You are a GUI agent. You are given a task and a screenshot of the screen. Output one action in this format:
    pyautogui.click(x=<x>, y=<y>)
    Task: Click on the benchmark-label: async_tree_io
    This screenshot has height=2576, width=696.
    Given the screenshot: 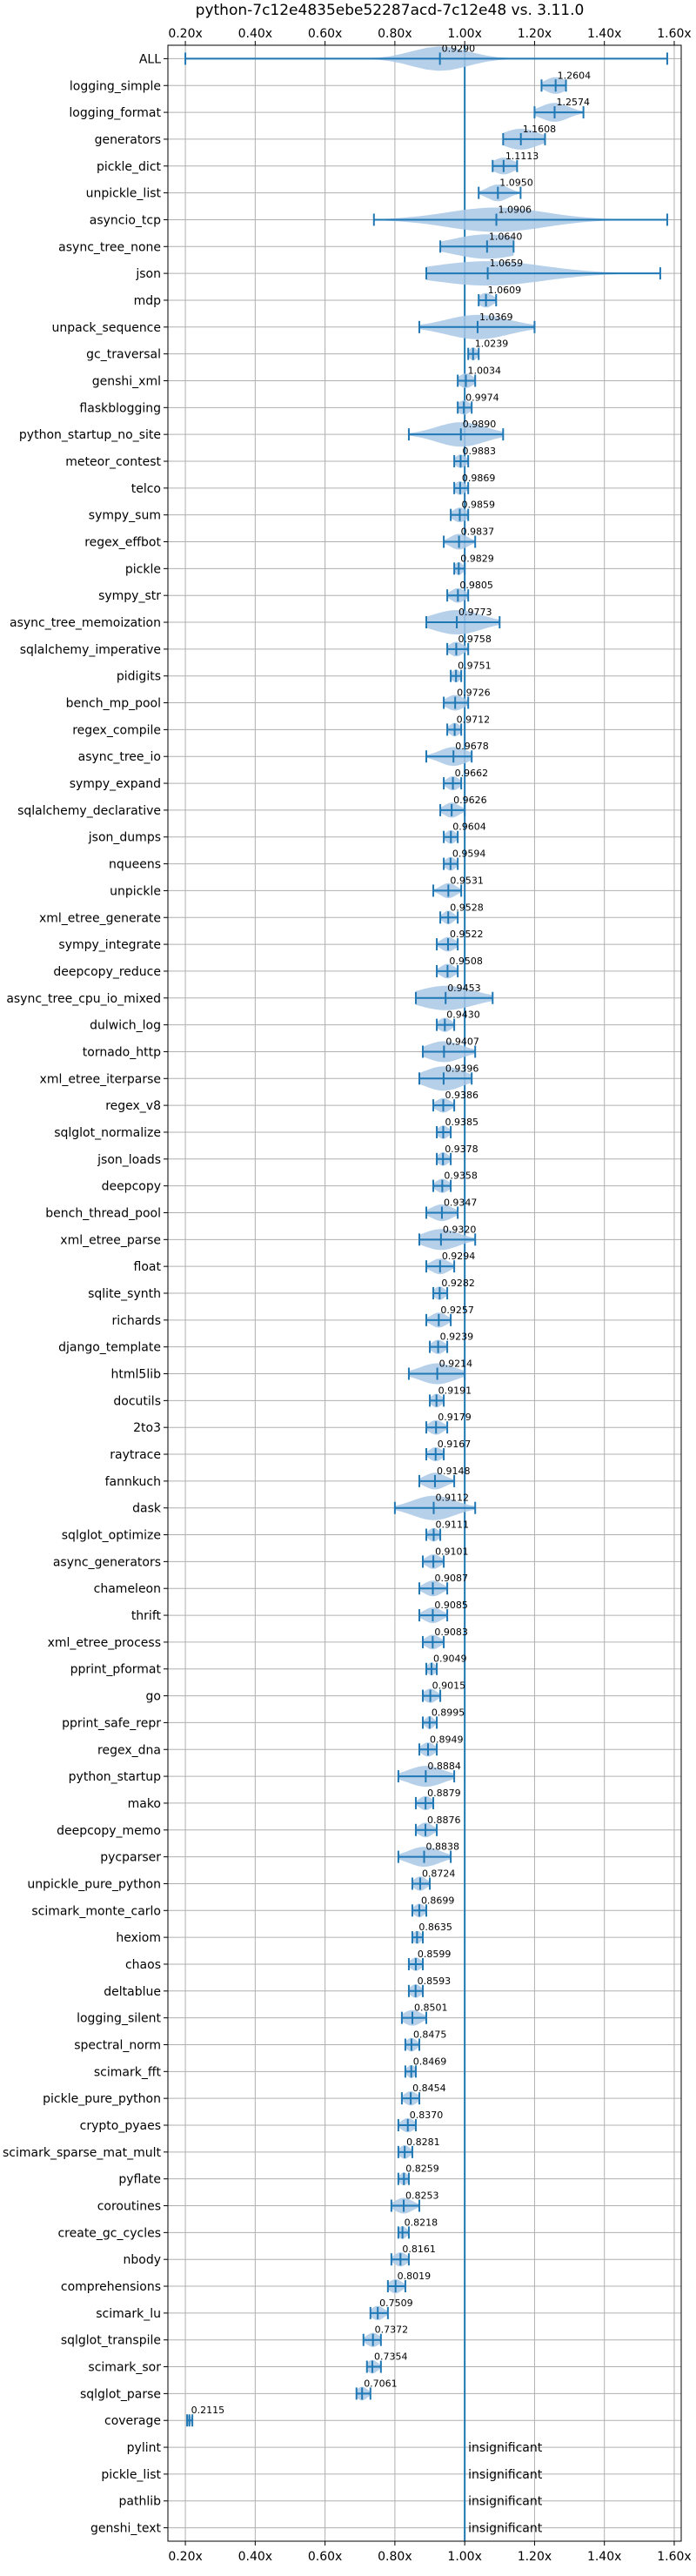 What is the action you would take?
    pyautogui.click(x=119, y=757)
    